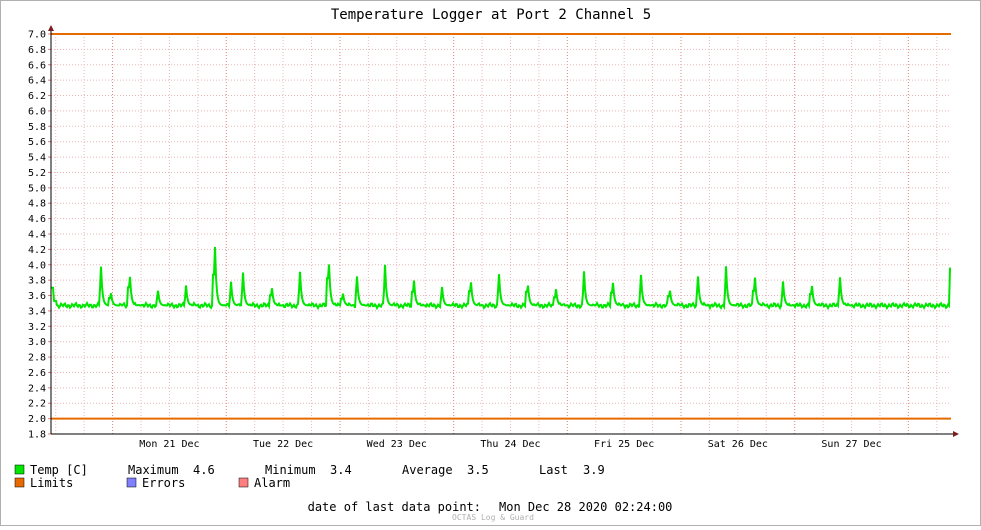  I want to click on series-line-temp, so click(501, 278).